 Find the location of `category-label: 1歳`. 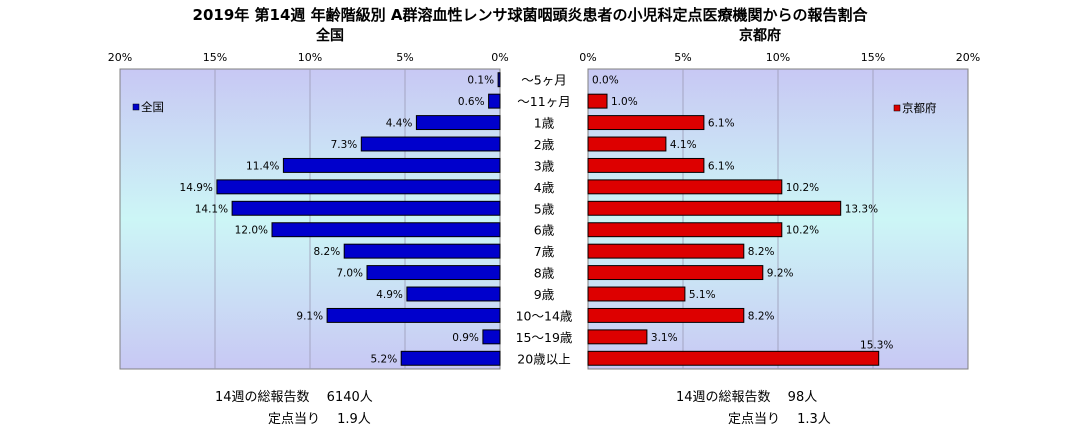

category-label: 1歳 is located at coordinates (544, 123).